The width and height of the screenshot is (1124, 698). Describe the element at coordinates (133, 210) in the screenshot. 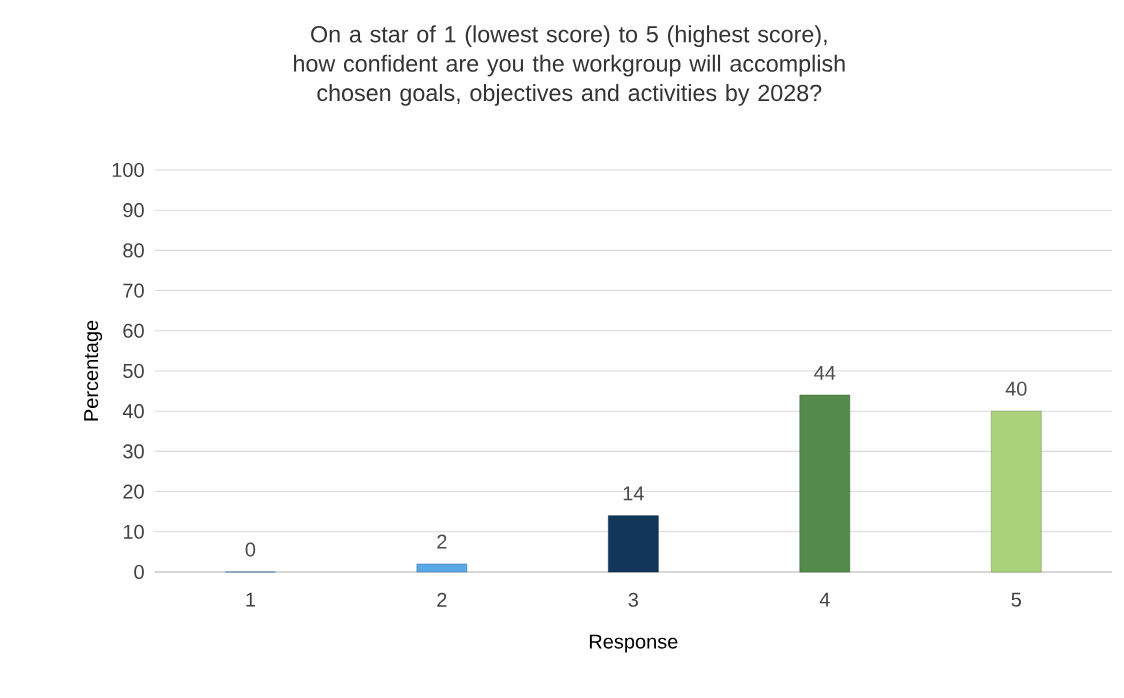

I see `y-tick-label: 90` at that location.